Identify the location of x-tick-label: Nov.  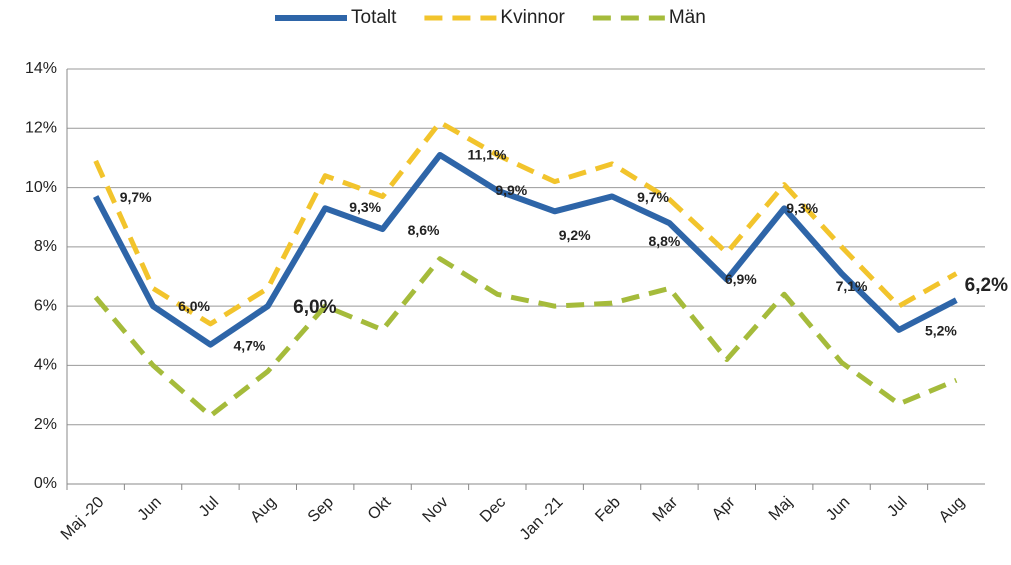
(436, 510).